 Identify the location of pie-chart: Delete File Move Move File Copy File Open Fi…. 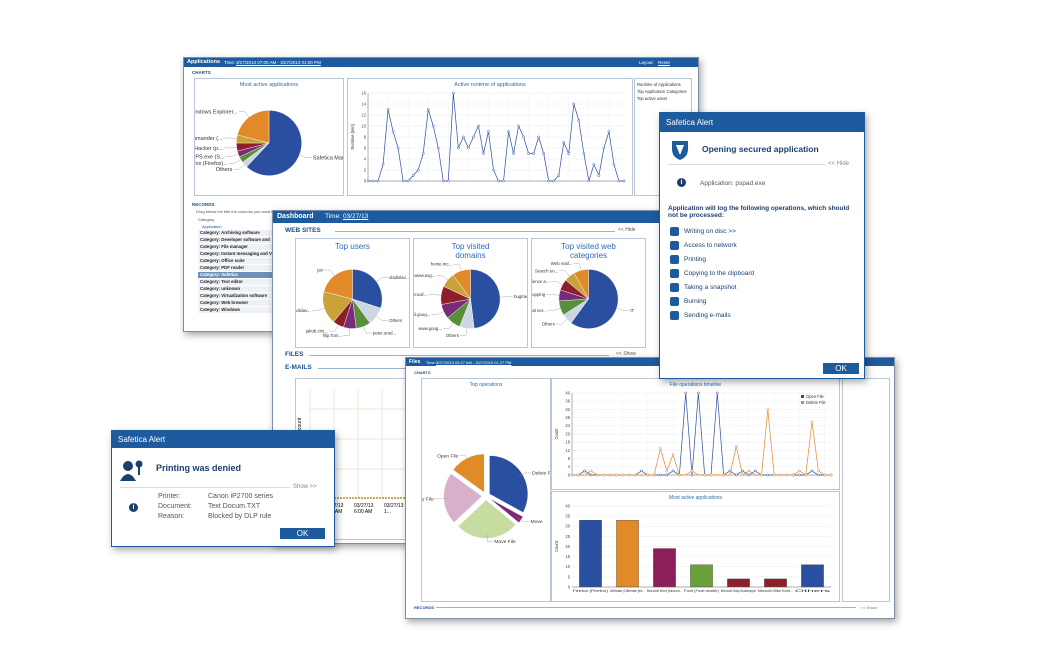
(486, 499).